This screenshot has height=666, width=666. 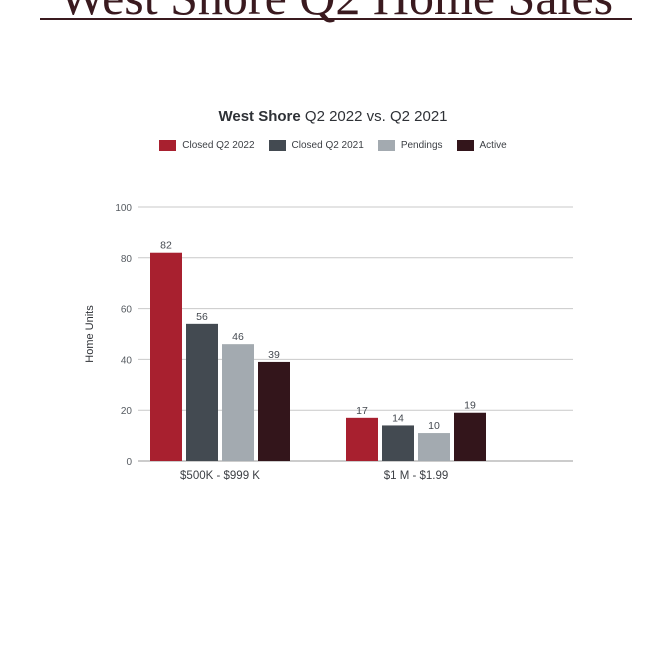 I want to click on chart-title-rest: Q2 2022 vs. Q2 2021, so click(x=374, y=116).